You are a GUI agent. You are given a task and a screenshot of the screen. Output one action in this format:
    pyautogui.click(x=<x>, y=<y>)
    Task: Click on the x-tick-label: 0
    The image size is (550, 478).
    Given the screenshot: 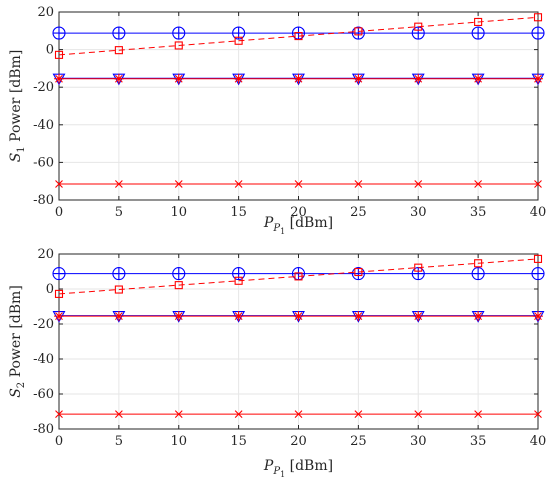 What is the action you would take?
    pyautogui.click(x=59, y=212)
    